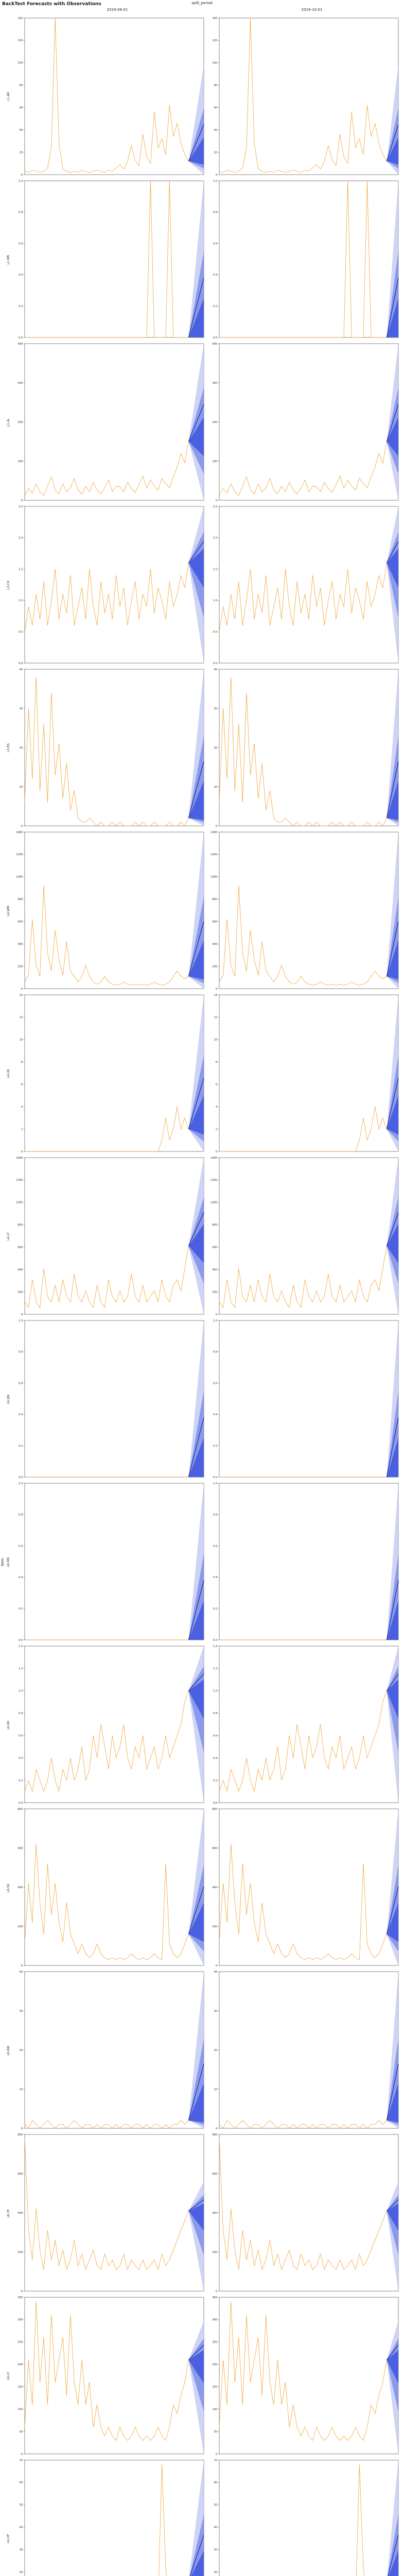  What do you see at coordinates (215, 632) in the screenshot?
I see `y-tick-label: 0.5` at bounding box center [215, 632].